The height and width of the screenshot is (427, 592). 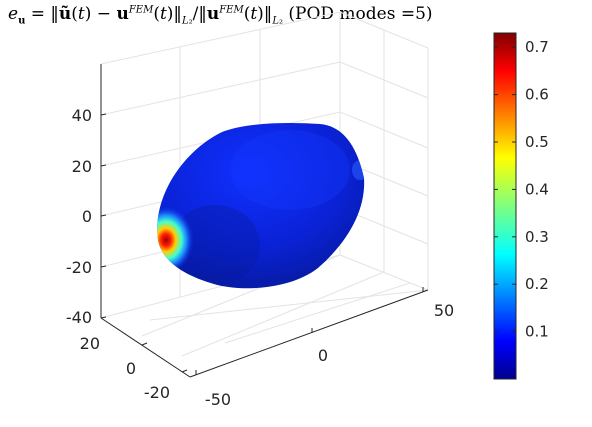 What do you see at coordinates (87, 216) in the screenshot?
I see `z-tick-label: 0` at bounding box center [87, 216].